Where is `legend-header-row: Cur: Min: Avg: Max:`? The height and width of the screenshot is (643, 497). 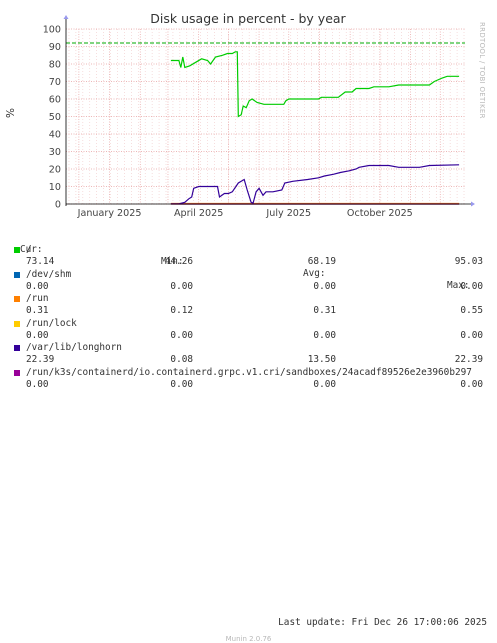
legend-header-row: Cur: Min: Avg: Max: is located at coordinates (248, 261).